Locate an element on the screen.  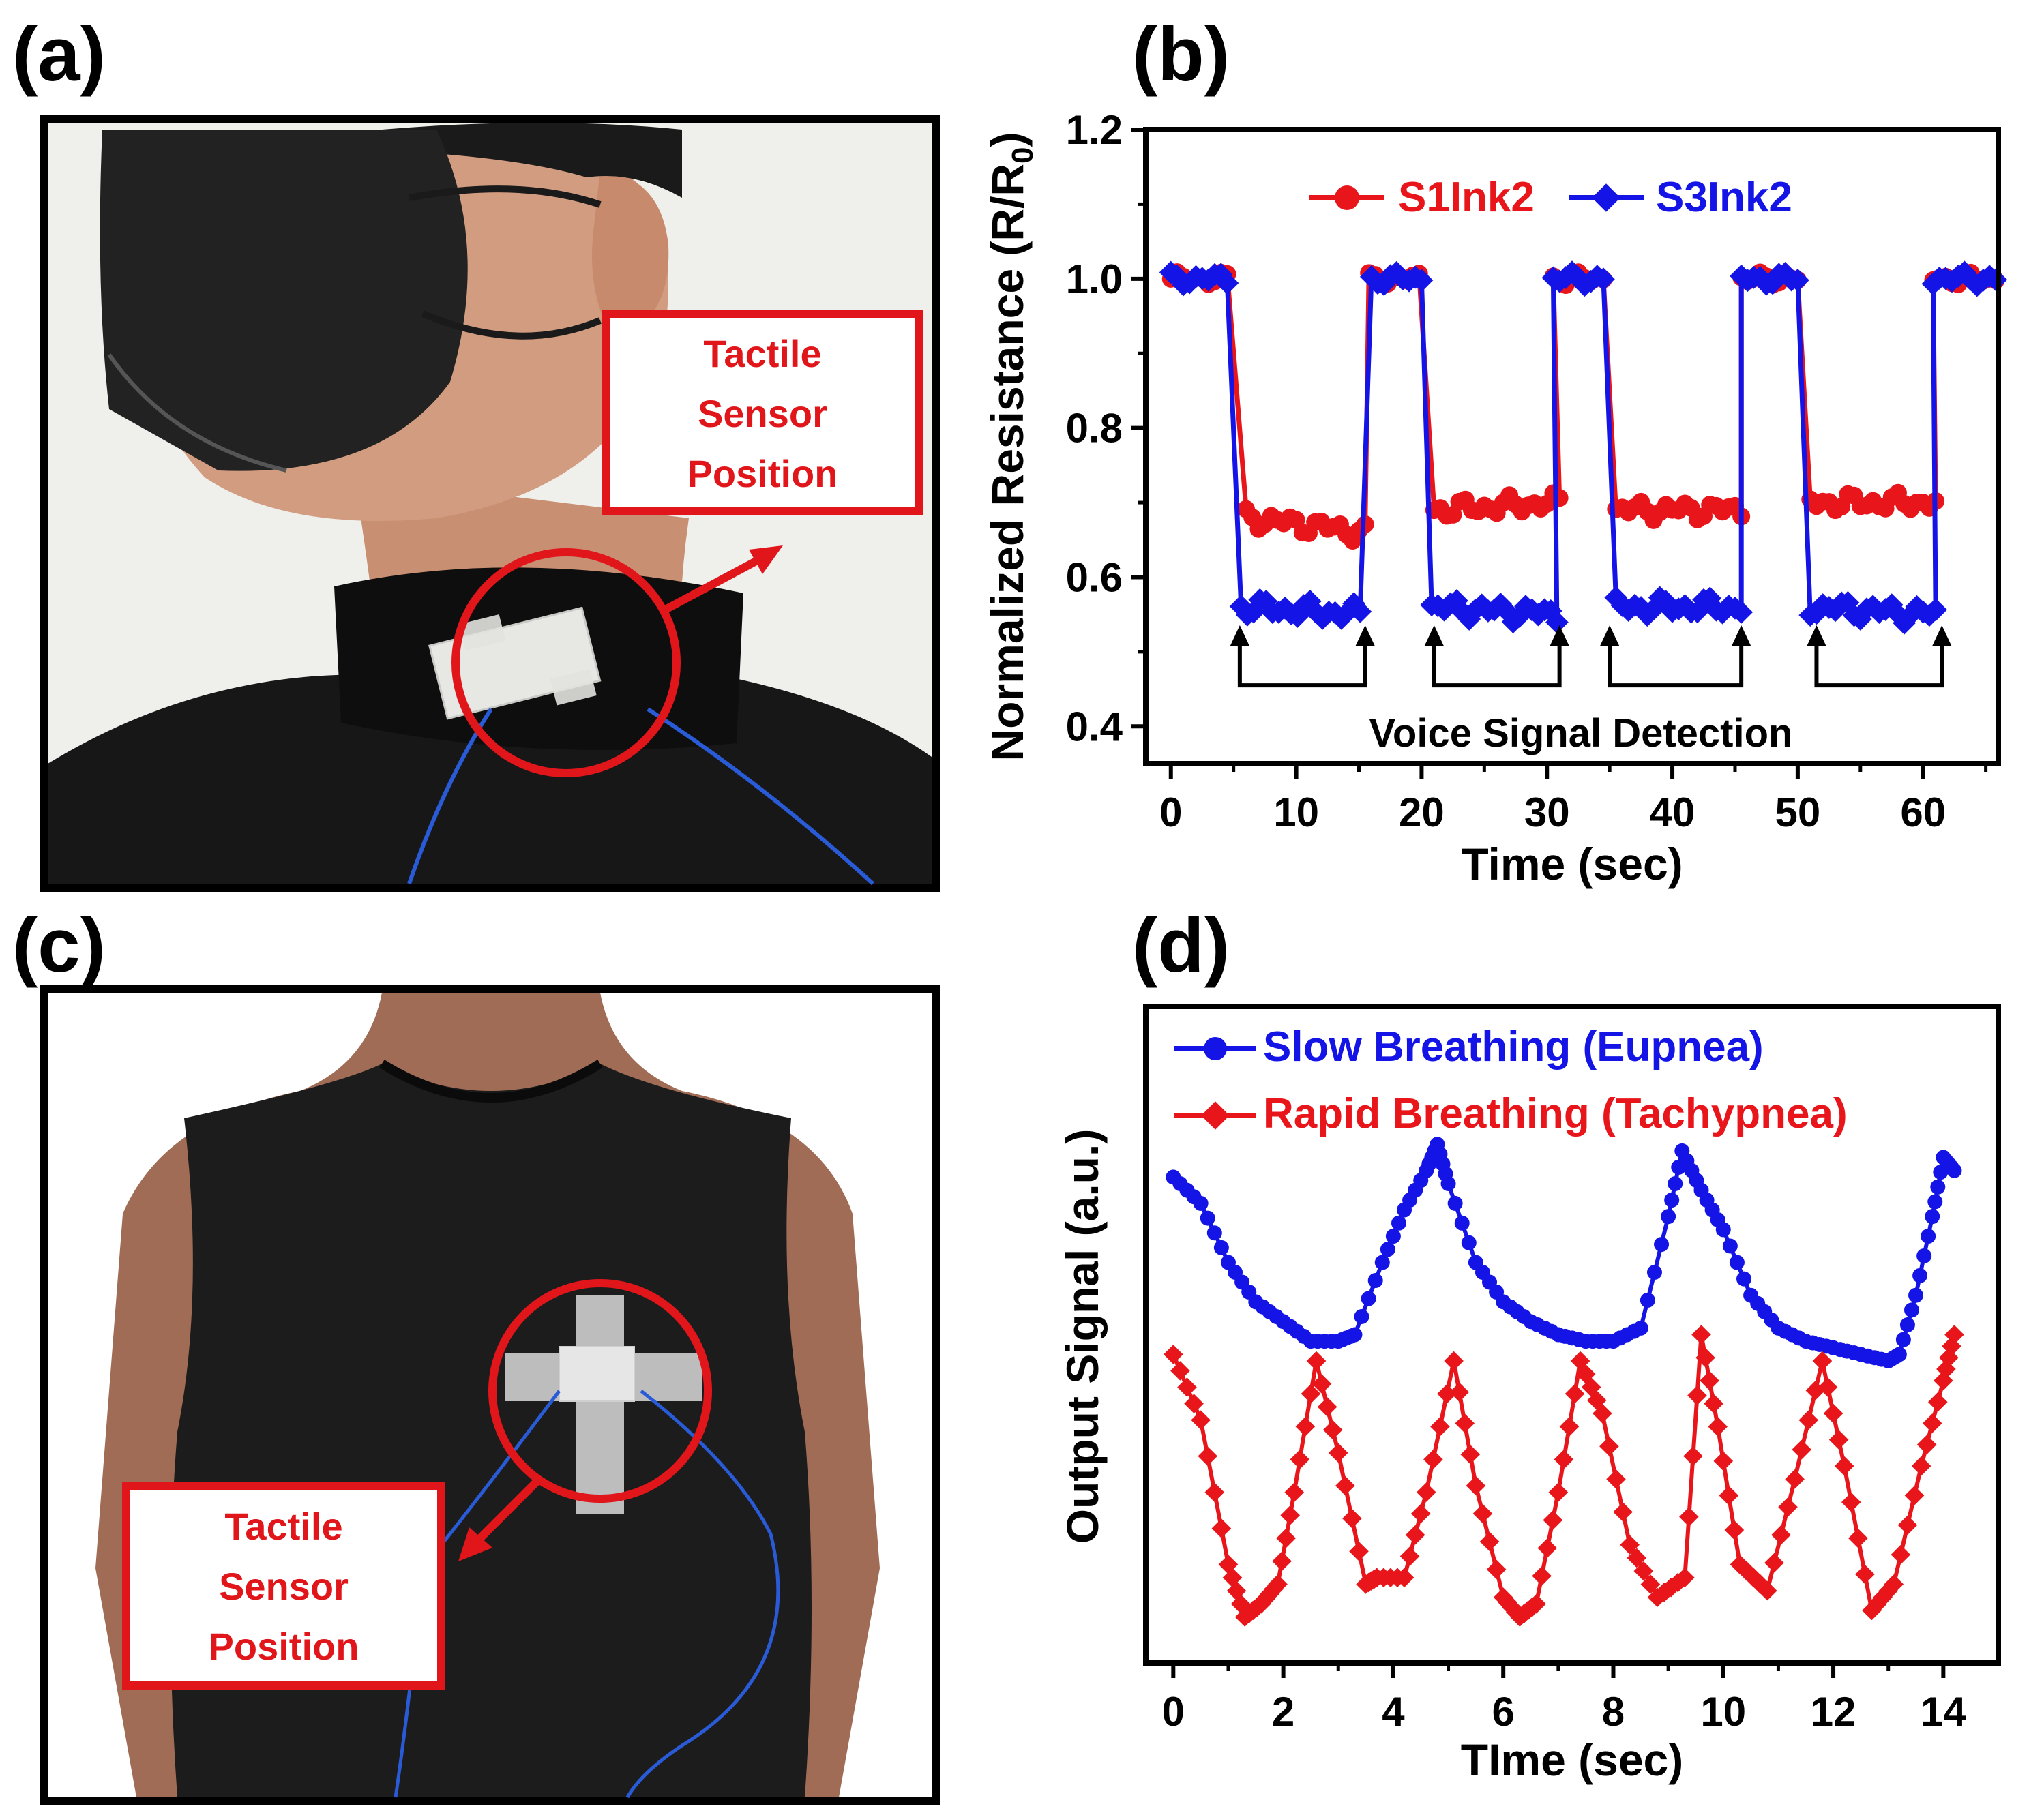
chart-b-x-axis-title: Time (sec) is located at coordinates (1572, 864).